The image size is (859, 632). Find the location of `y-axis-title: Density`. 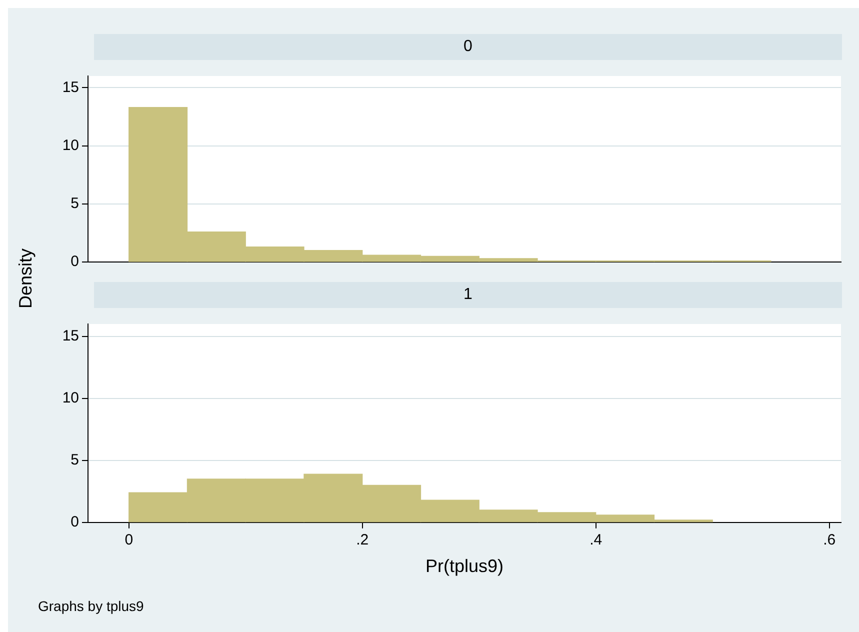

y-axis-title: Density is located at coordinates (26, 278).